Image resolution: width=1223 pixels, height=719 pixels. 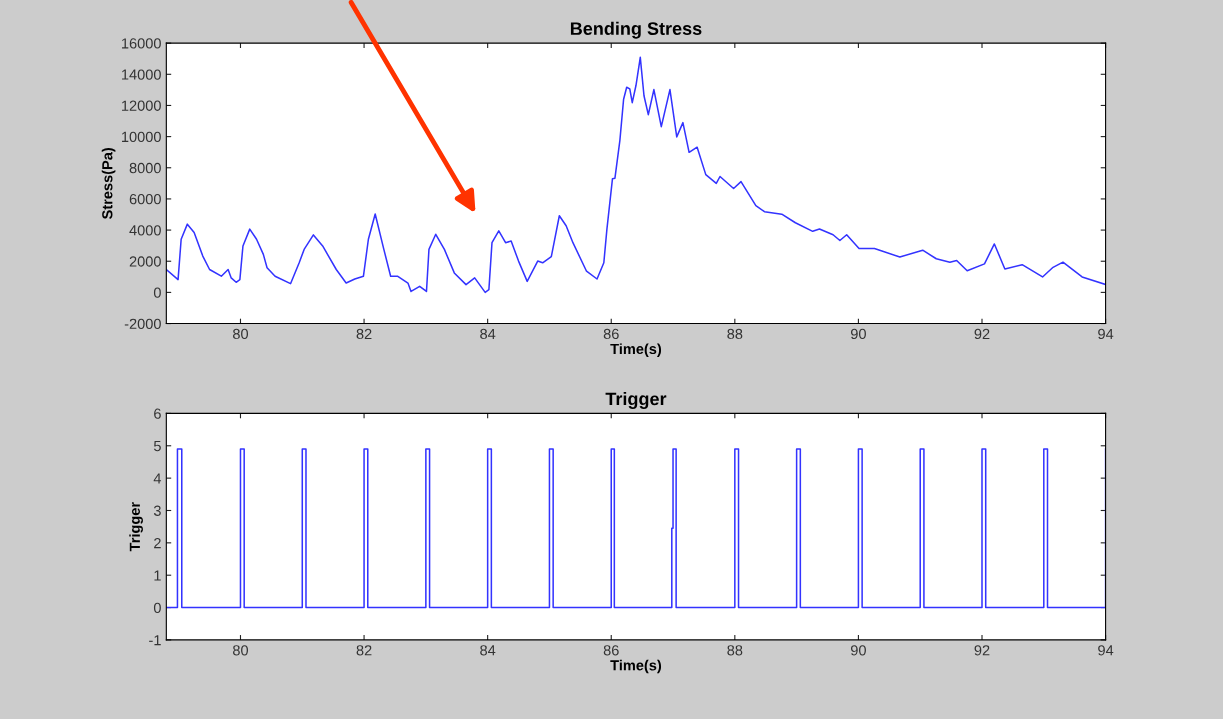 What do you see at coordinates (636, 30) in the screenshot?
I see `chart-title: Bending Stress` at bounding box center [636, 30].